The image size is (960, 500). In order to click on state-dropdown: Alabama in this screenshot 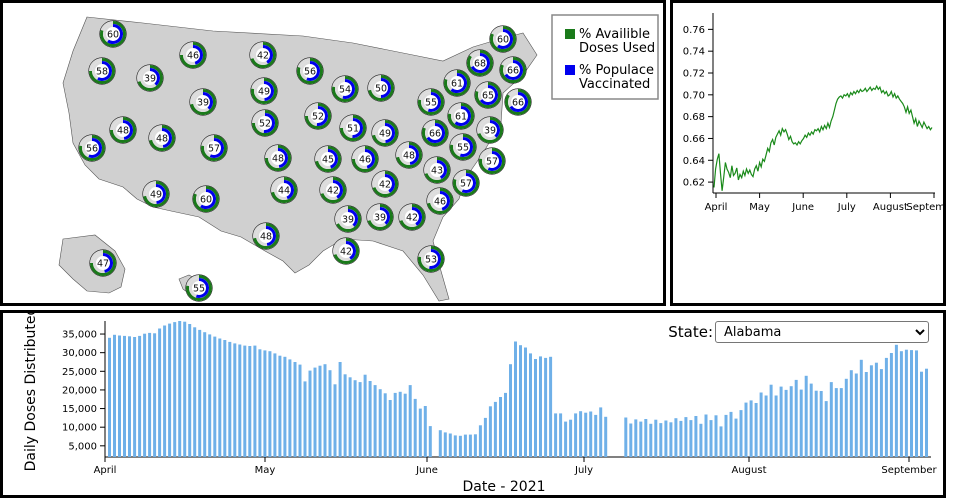, I will do `click(822, 332)`.